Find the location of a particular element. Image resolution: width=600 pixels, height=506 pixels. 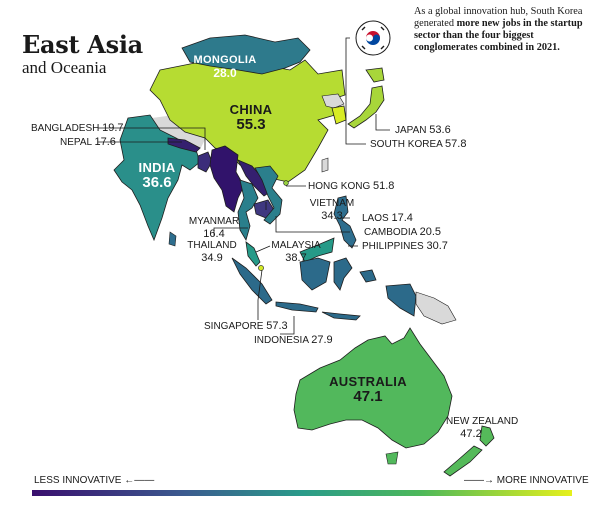

vietnam-name: VIETNAM is located at coordinates (332, 203).